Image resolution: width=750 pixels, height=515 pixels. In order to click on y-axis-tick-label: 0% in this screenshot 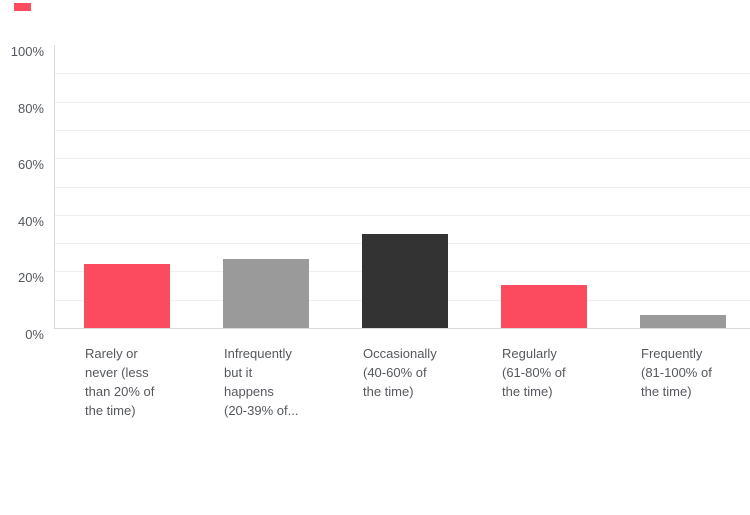, I will do `click(34, 334)`.